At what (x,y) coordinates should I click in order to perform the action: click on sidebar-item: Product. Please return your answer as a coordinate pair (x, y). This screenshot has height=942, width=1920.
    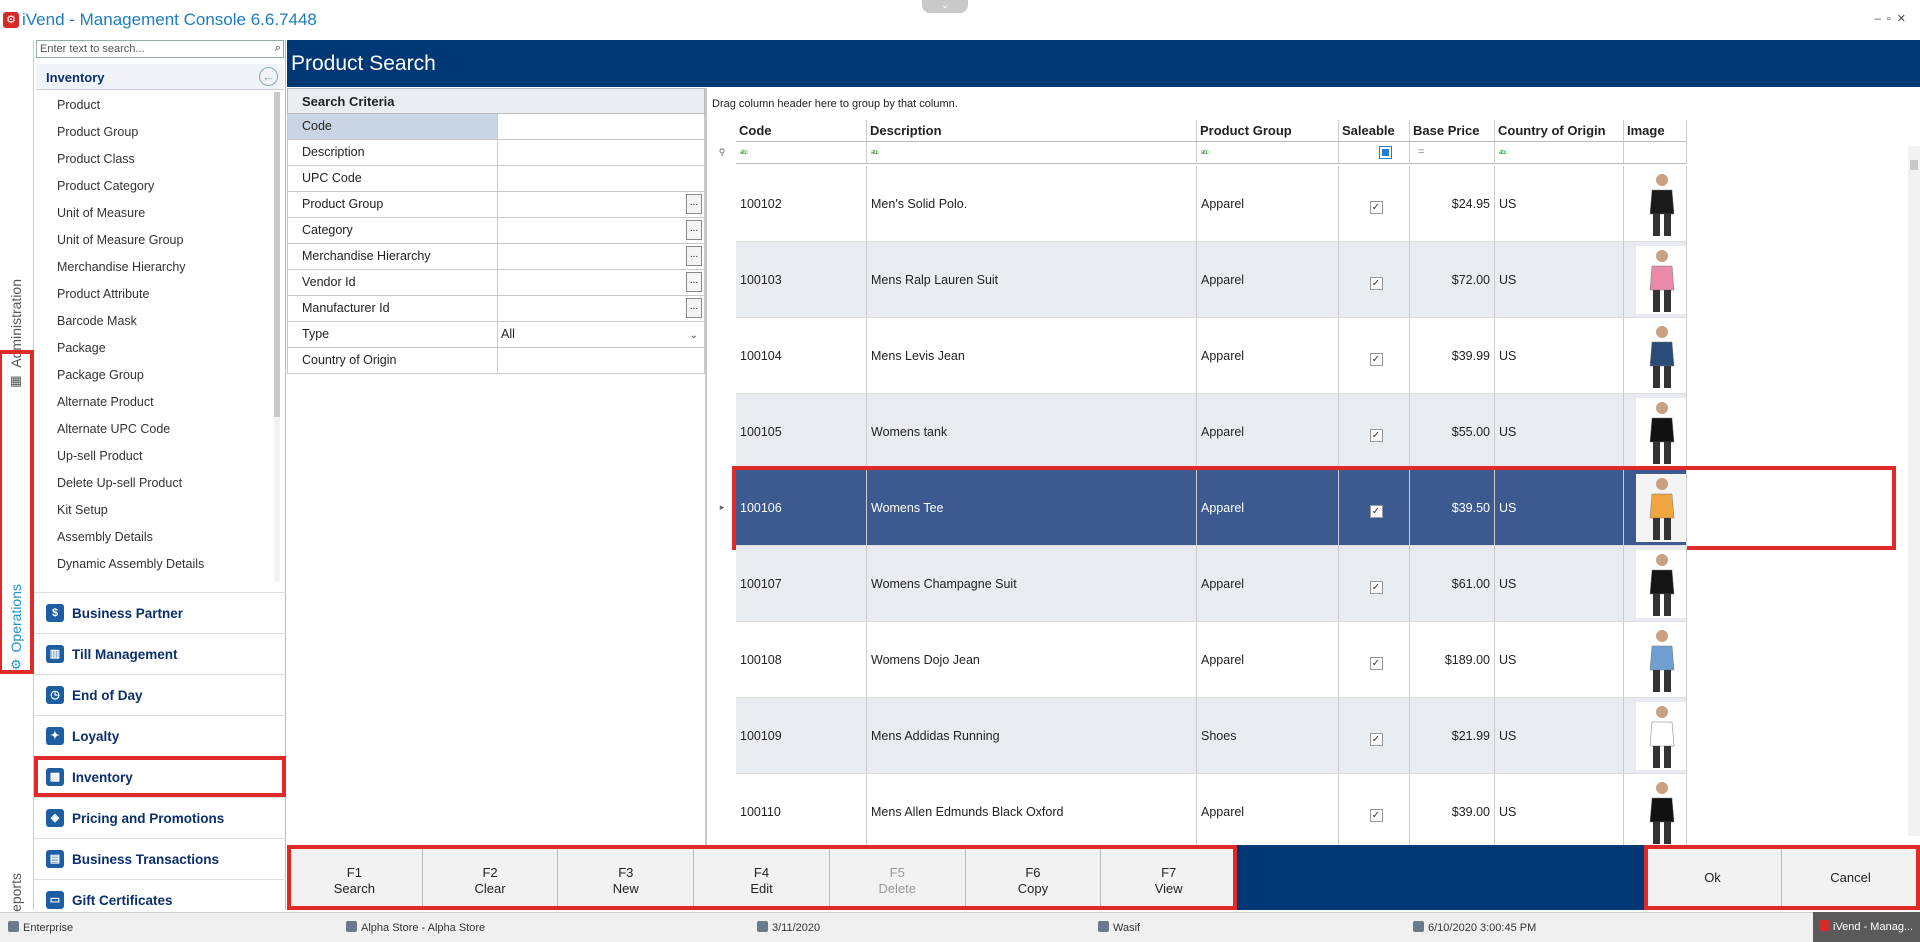
    Looking at the image, I should click on (79, 105).